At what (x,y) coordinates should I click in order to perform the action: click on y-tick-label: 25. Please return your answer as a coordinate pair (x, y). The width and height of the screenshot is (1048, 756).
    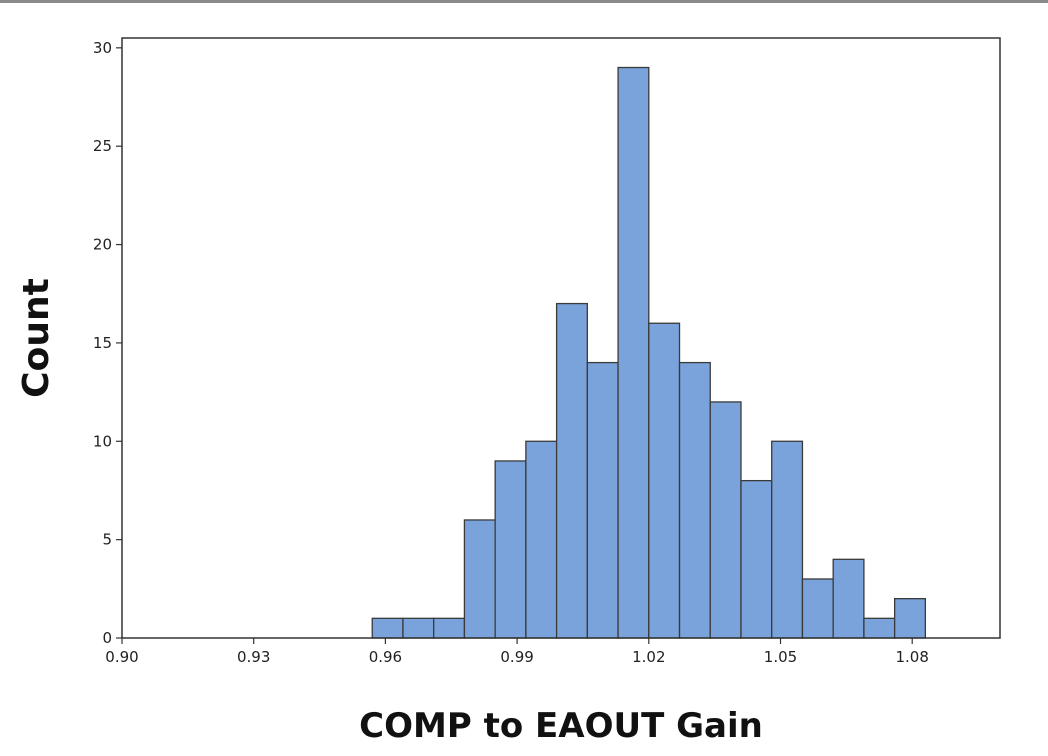
    Looking at the image, I should click on (102, 146).